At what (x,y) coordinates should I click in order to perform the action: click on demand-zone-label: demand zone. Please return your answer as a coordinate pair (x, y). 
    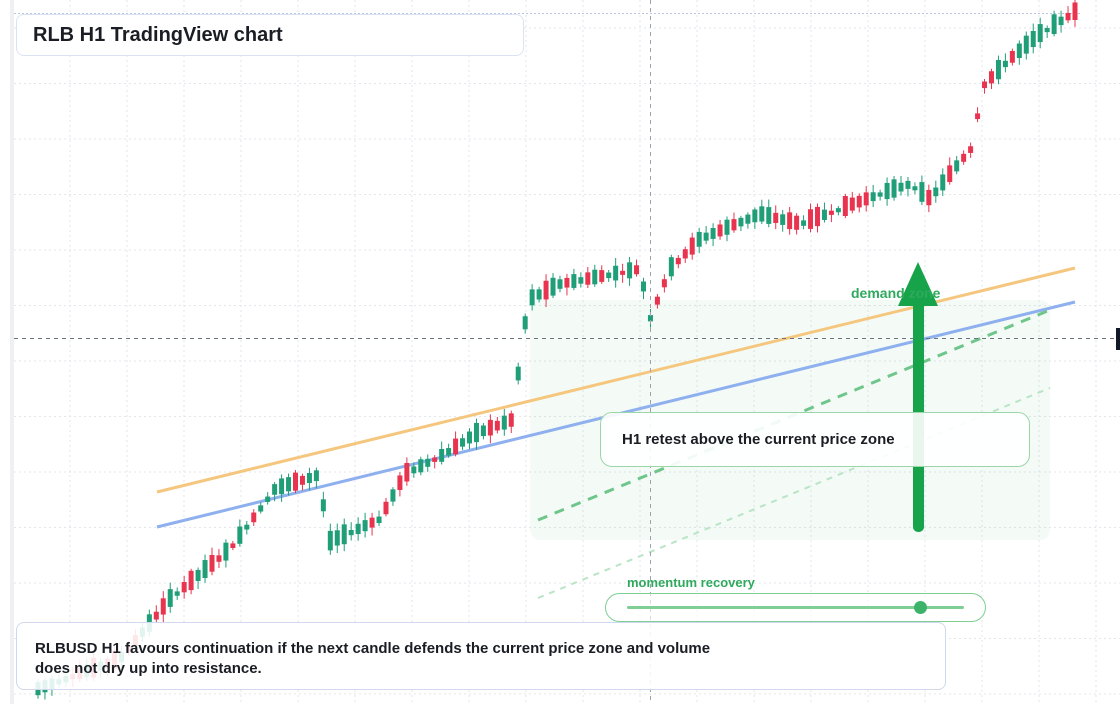
    Looking at the image, I should click on (896, 293).